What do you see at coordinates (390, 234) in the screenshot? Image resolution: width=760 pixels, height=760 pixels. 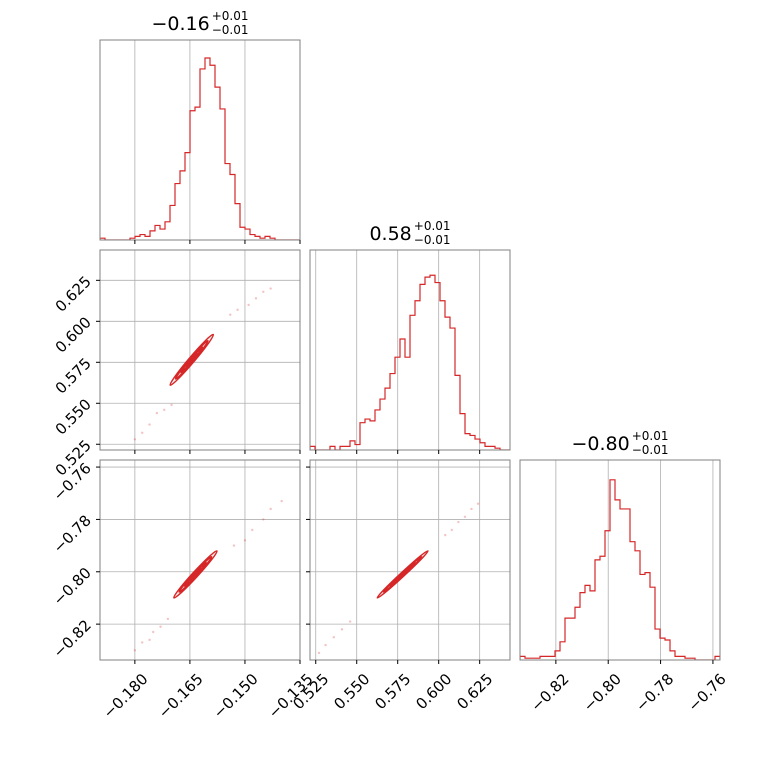 I see `title-median-1: 0.58` at bounding box center [390, 234].